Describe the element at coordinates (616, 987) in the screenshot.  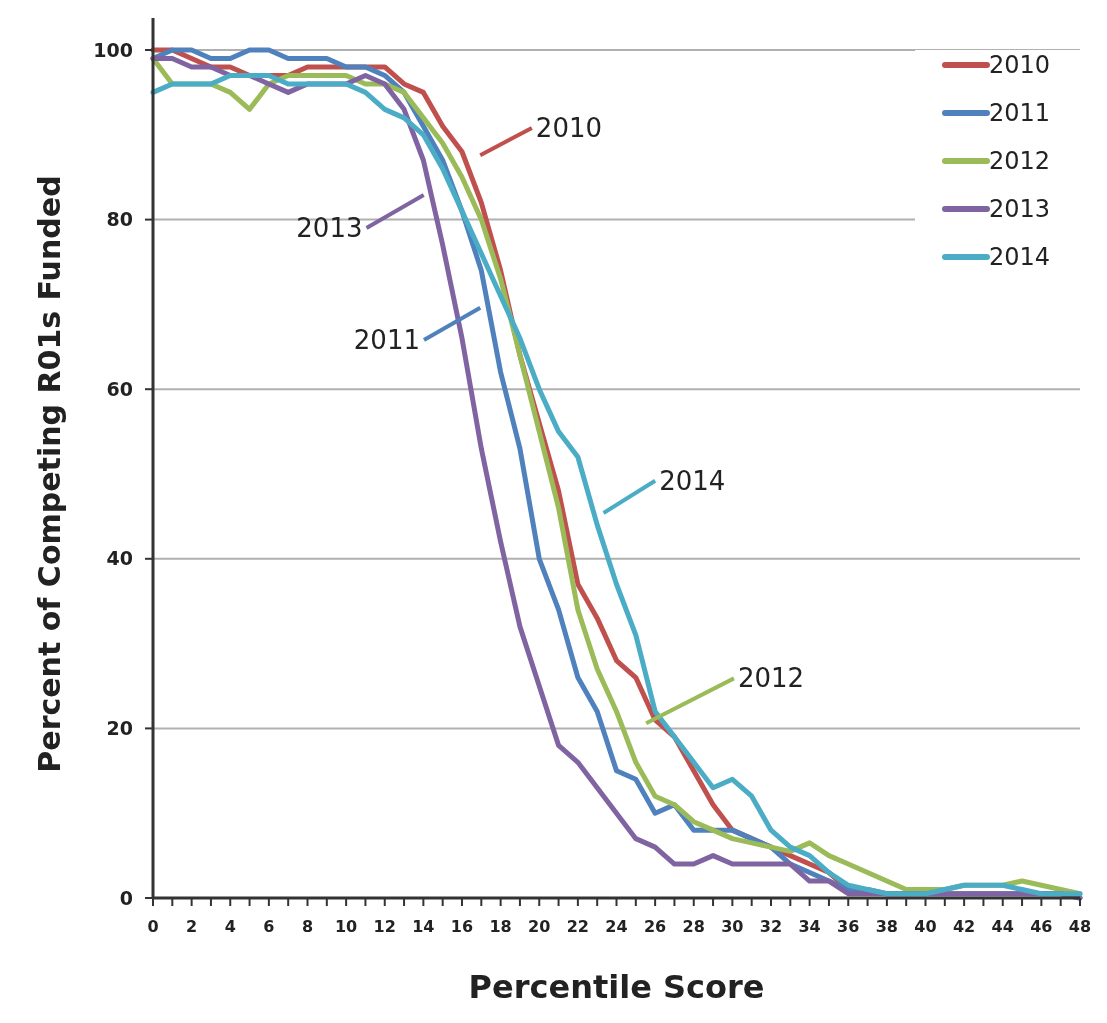
I see `x-axis-title: Percentile Score` at that location.